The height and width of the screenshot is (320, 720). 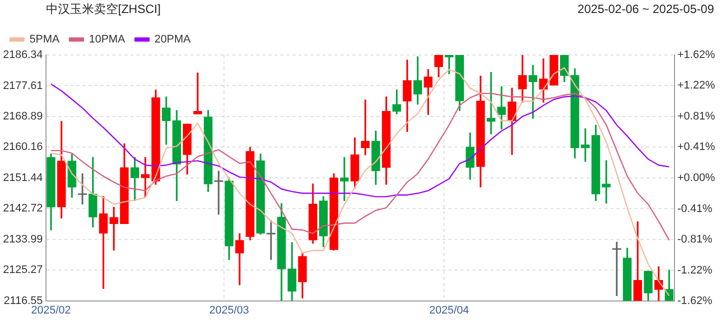 What do you see at coordinates (22, 116) in the screenshot?
I see `y-tick-label: 2168.89` at bounding box center [22, 116].